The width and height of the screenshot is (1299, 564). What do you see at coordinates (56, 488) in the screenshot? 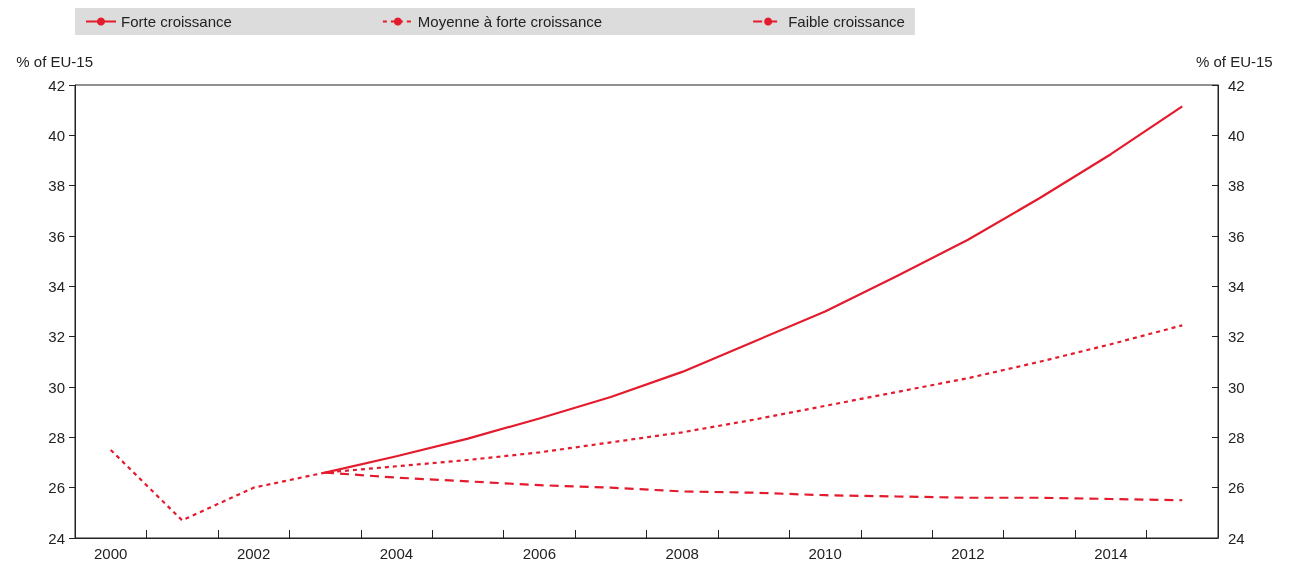
I see `y-tick-label: 26` at bounding box center [56, 488].